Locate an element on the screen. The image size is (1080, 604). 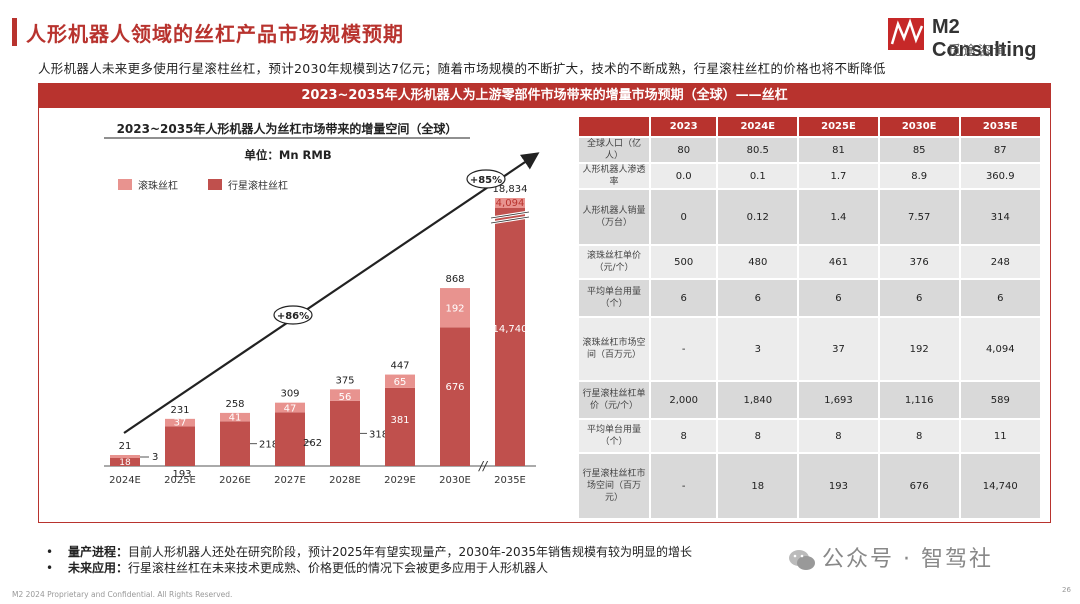
value-label-ball: 37 is located at coordinates (180, 422).